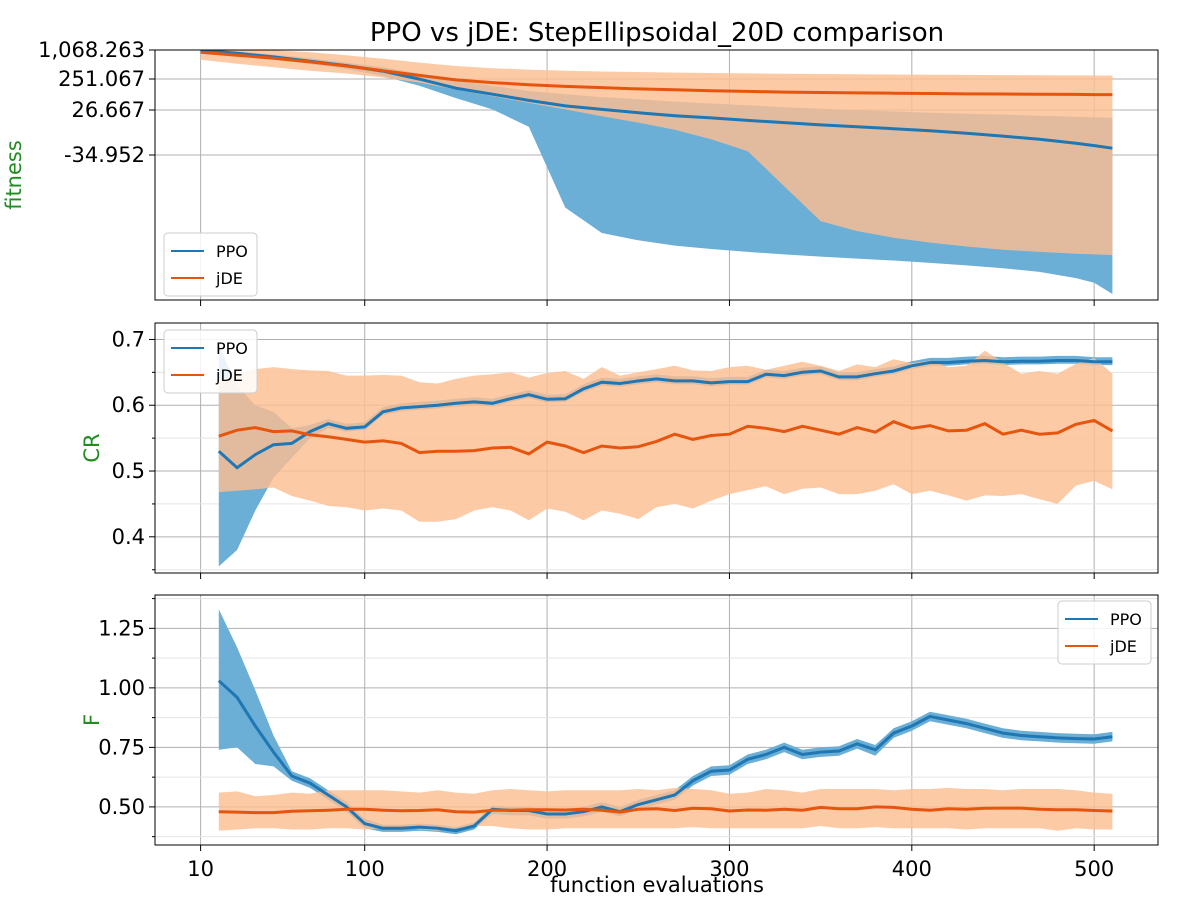 This screenshot has height=900, width=1200. Describe the element at coordinates (108, 110) in the screenshot. I see `y-tick-label: 26.667` at that location.